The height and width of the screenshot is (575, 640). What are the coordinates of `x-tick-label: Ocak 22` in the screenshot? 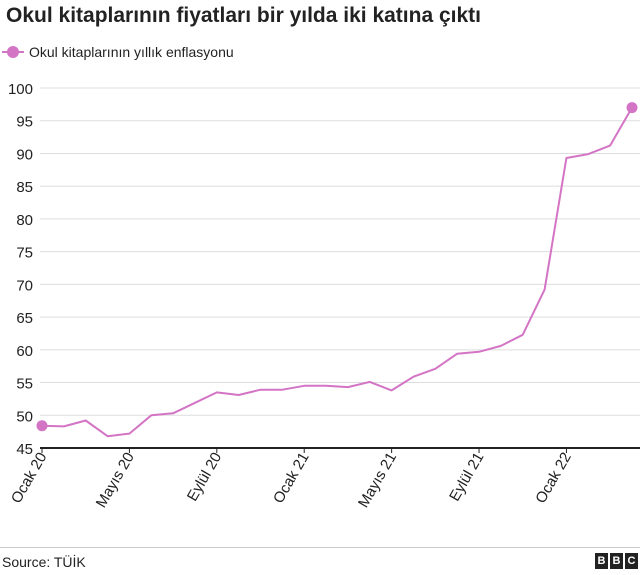 It's located at (553, 478).